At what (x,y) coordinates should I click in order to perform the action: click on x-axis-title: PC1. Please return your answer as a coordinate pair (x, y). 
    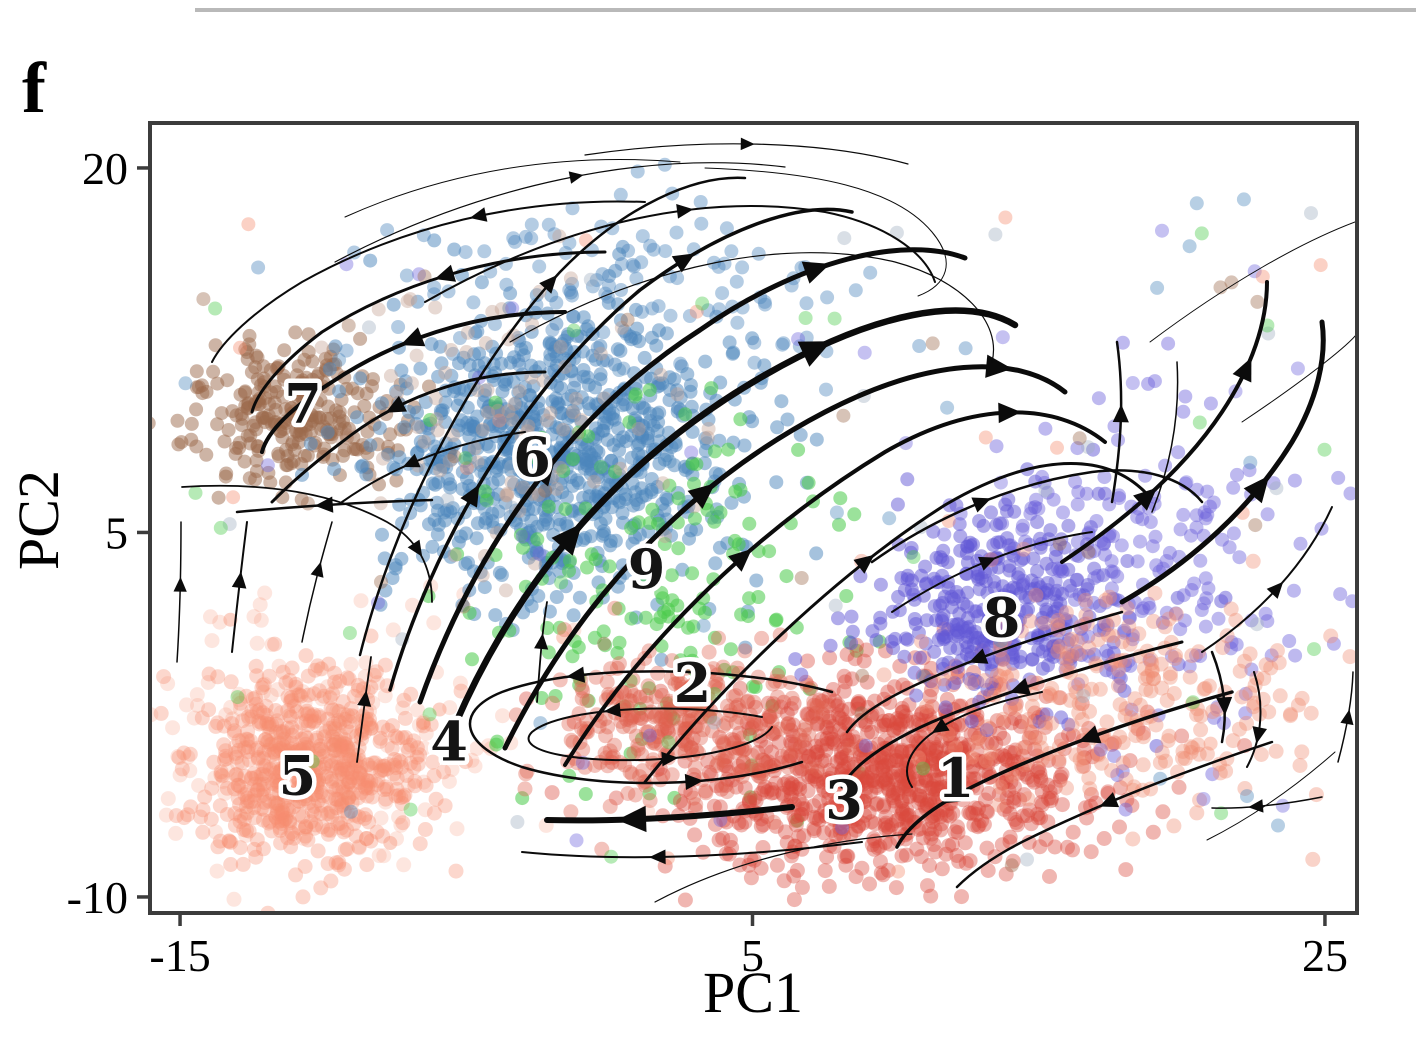
    Looking at the image, I should click on (753, 992).